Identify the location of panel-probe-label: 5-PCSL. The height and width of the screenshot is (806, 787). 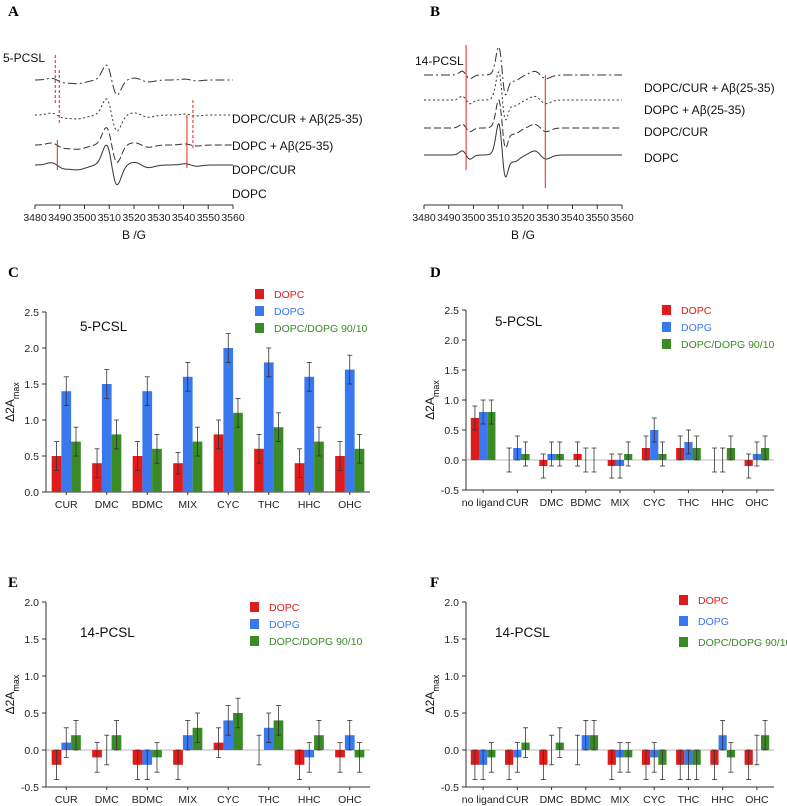
(104, 326).